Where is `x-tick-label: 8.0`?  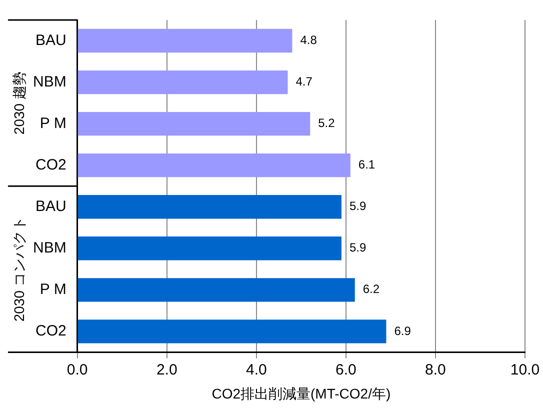 x-tick-label: 8.0 is located at coordinates (435, 369).